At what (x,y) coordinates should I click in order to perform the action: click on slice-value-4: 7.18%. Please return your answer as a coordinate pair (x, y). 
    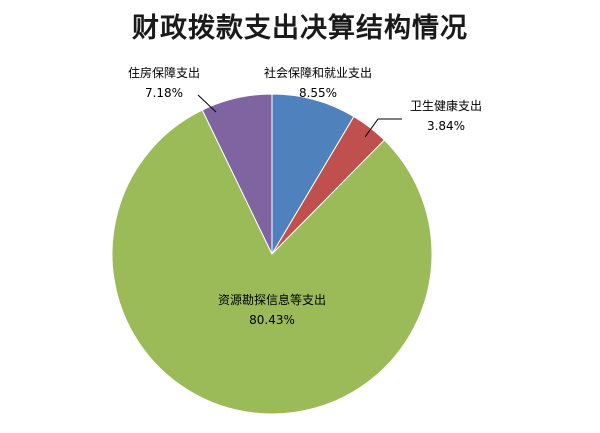
    Looking at the image, I should click on (164, 93).